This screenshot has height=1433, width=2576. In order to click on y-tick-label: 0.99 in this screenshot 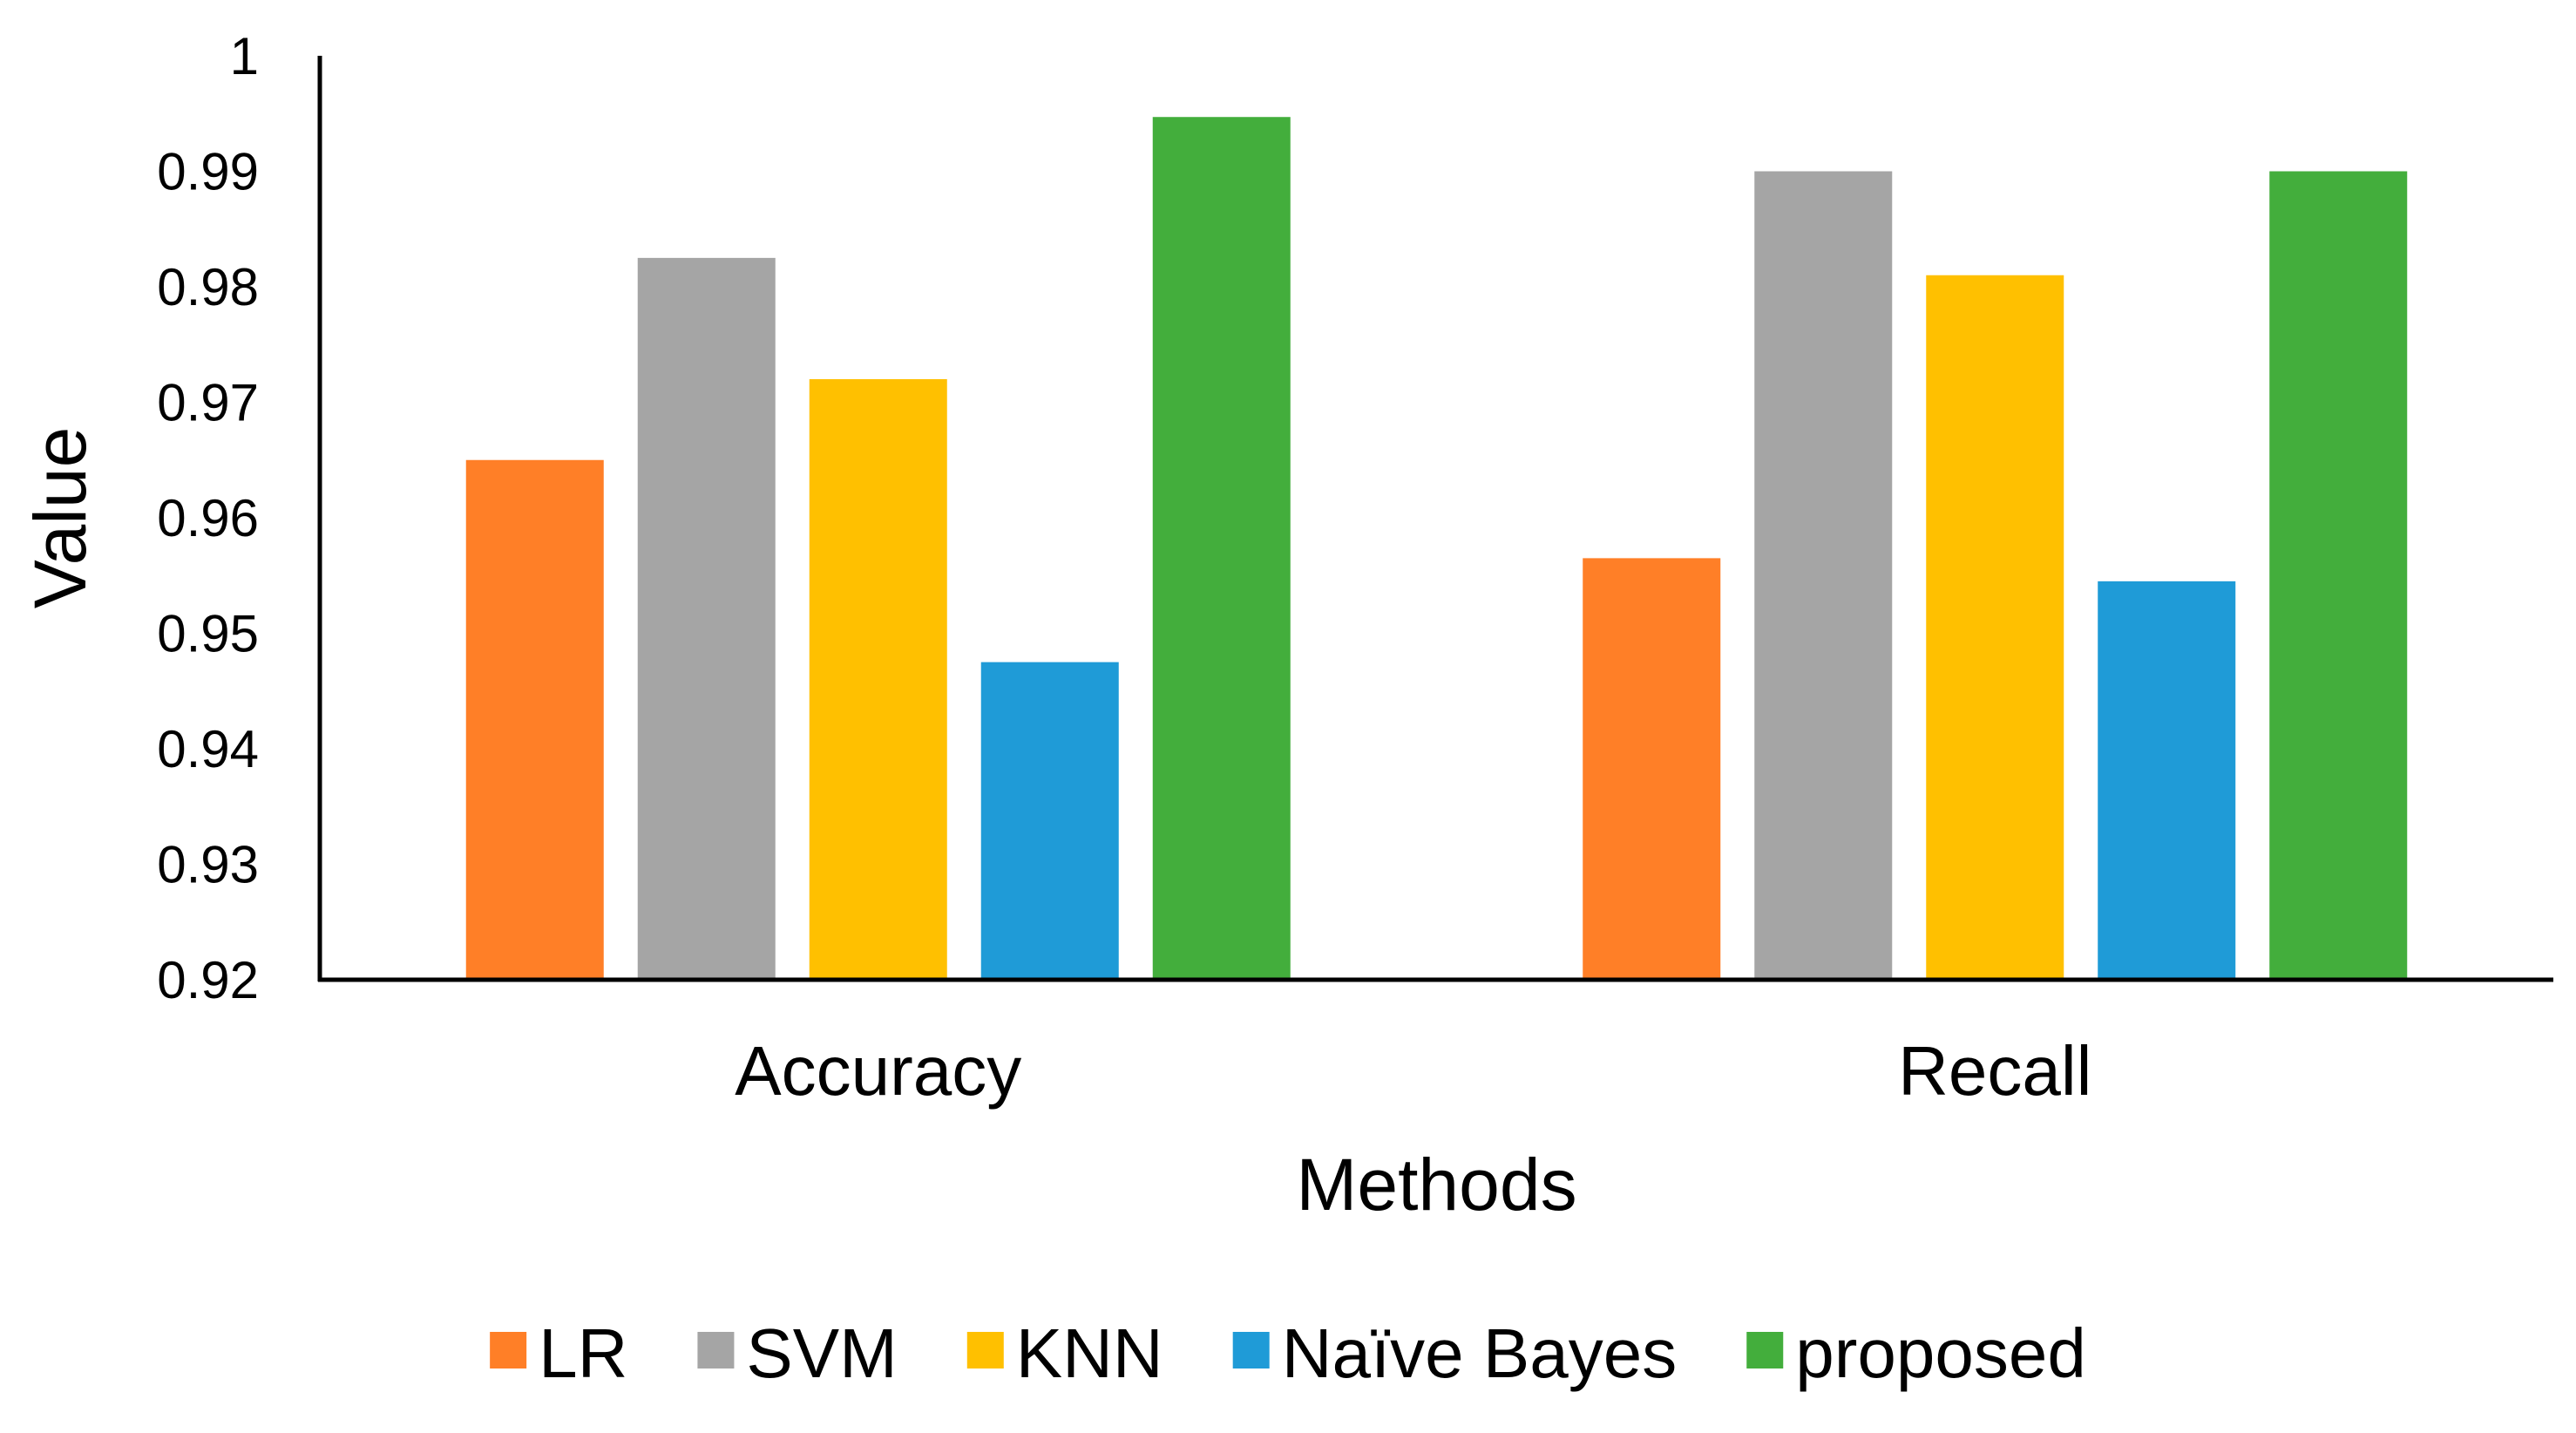, I will do `click(208, 172)`.